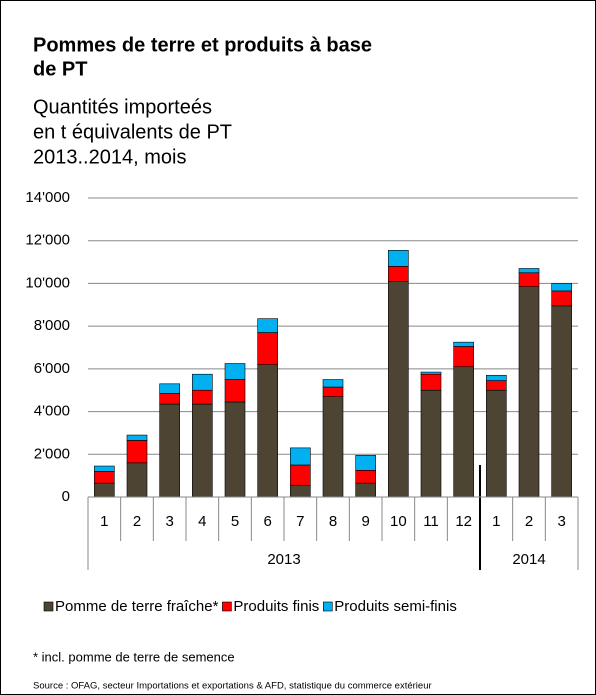  What do you see at coordinates (276, 606) in the screenshot?
I see `legend-label: Produits finis` at bounding box center [276, 606].